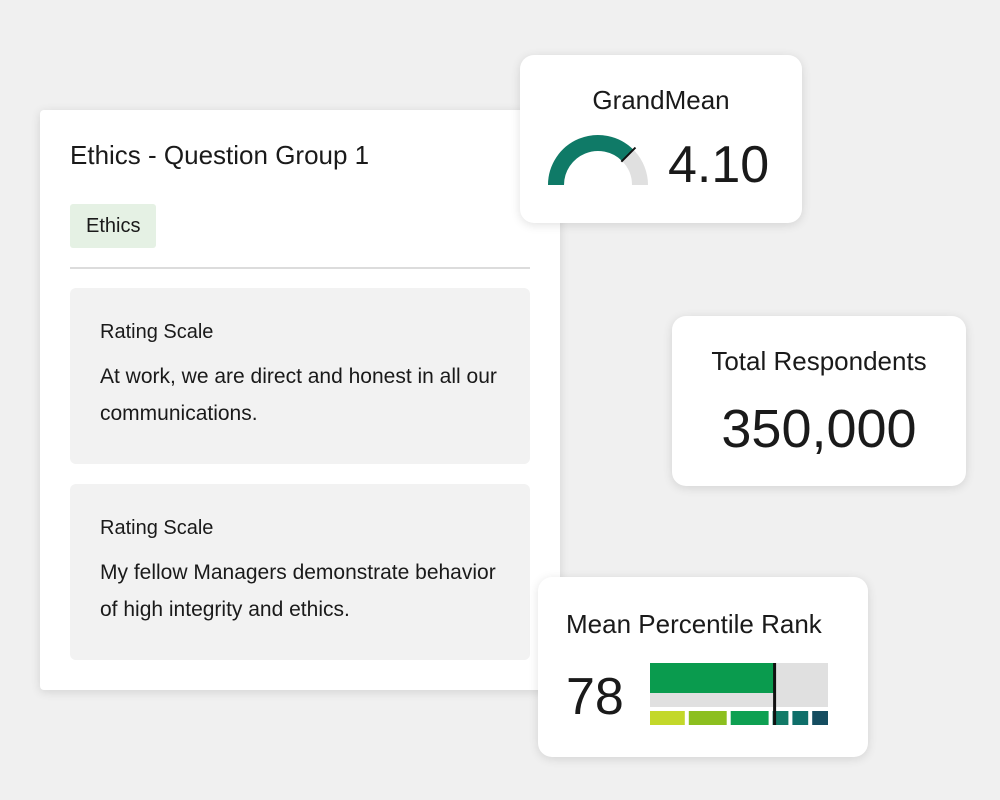  What do you see at coordinates (819, 429) in the screenshot?
I see `total-respondents-value: 350,000` at bounding box center [819, 429].